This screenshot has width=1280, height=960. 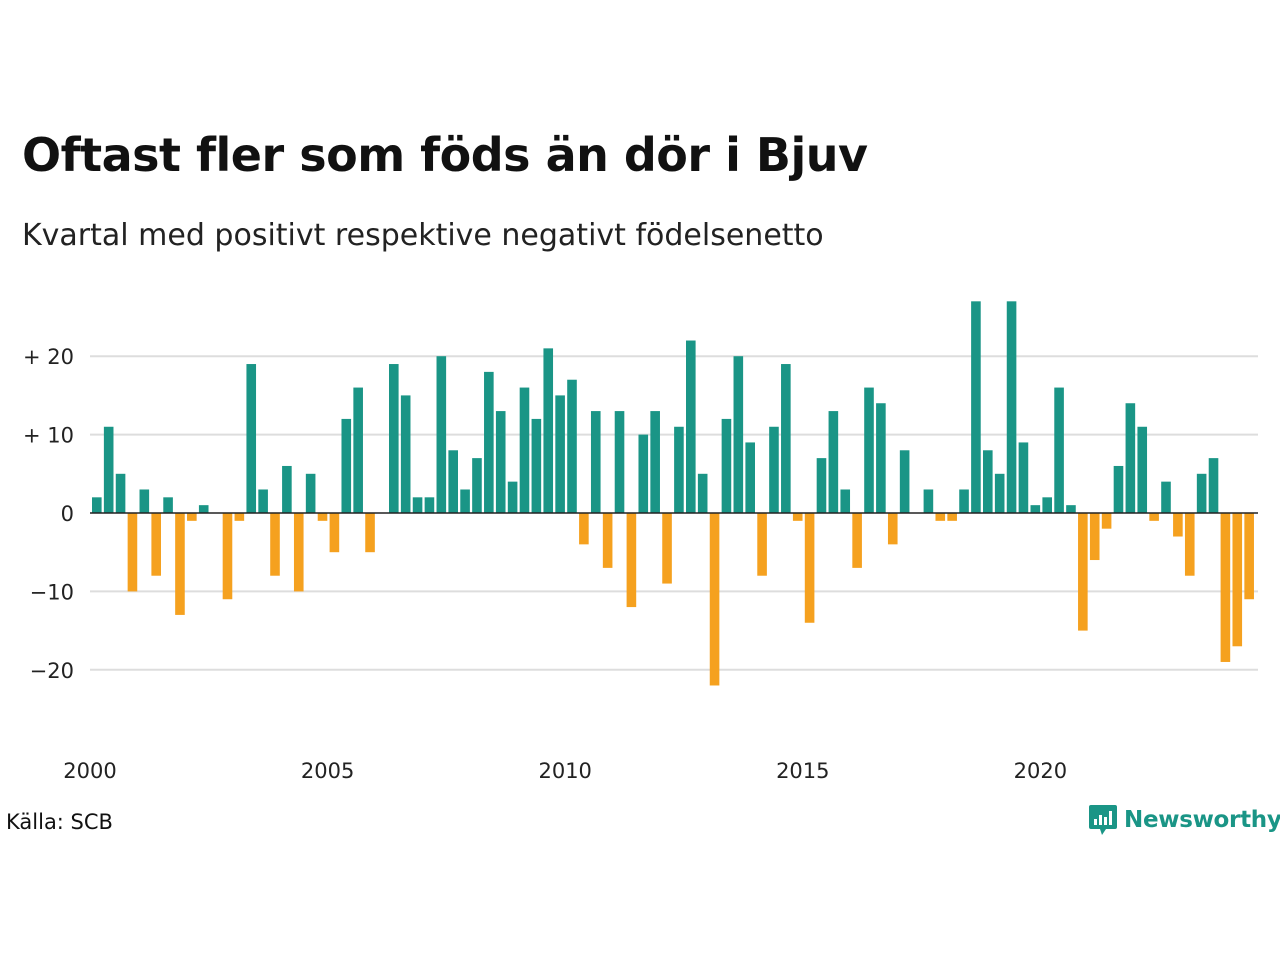 What do you see at coordinates (327, 771) in the screenshot?
I see `x-tick-label: 2005` at bounding box center [327, 771].